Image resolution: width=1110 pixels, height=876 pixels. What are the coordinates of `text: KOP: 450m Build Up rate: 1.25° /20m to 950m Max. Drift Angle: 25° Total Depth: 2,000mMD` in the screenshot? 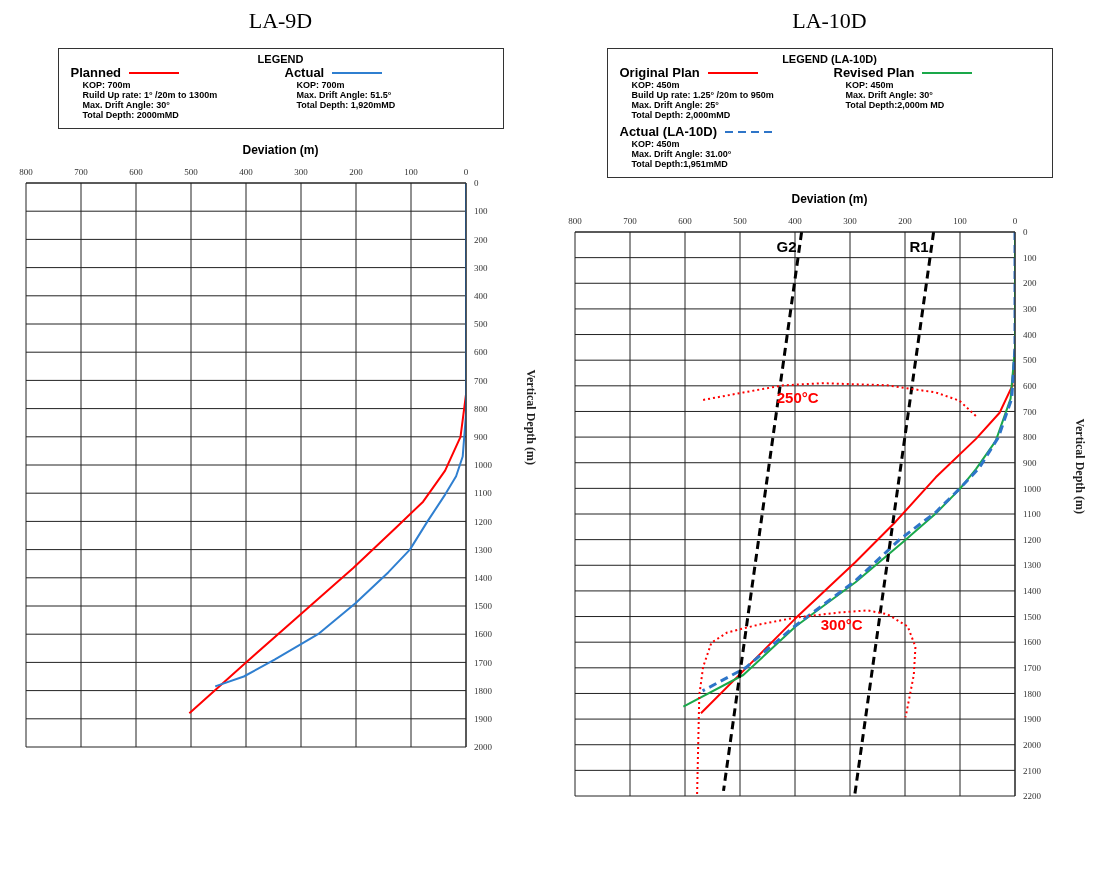 It's located at (703, 100).